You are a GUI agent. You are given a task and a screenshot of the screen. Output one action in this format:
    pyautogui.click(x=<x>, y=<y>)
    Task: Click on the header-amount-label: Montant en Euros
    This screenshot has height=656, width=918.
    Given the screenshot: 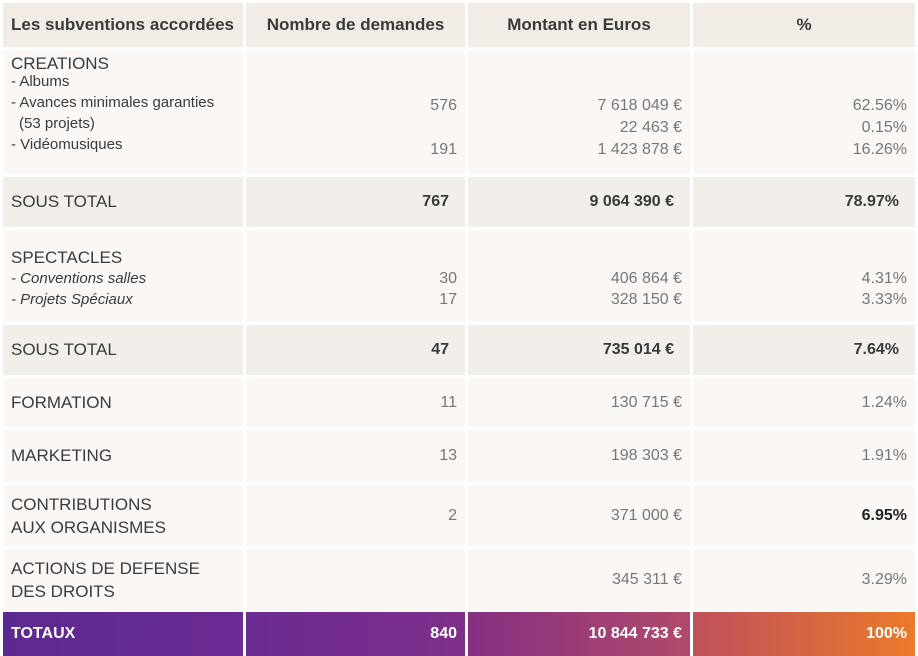 What is the action you would take?
    pyautogui.click(x=579, y=24)
    